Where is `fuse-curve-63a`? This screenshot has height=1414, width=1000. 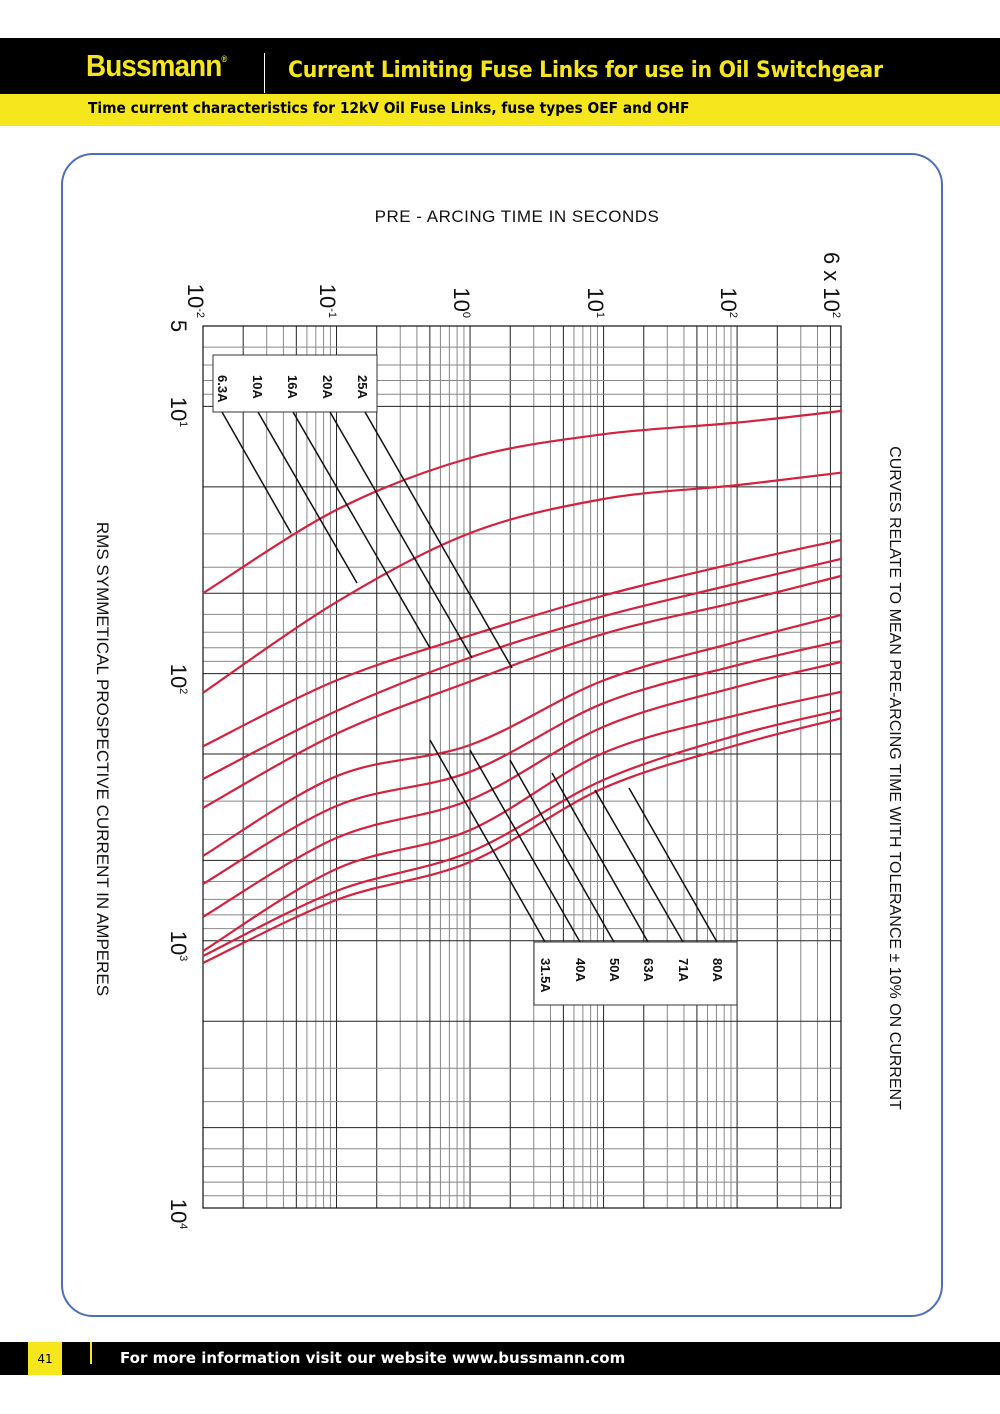 fuse-curve-63a is located at coordinates (522, 821).